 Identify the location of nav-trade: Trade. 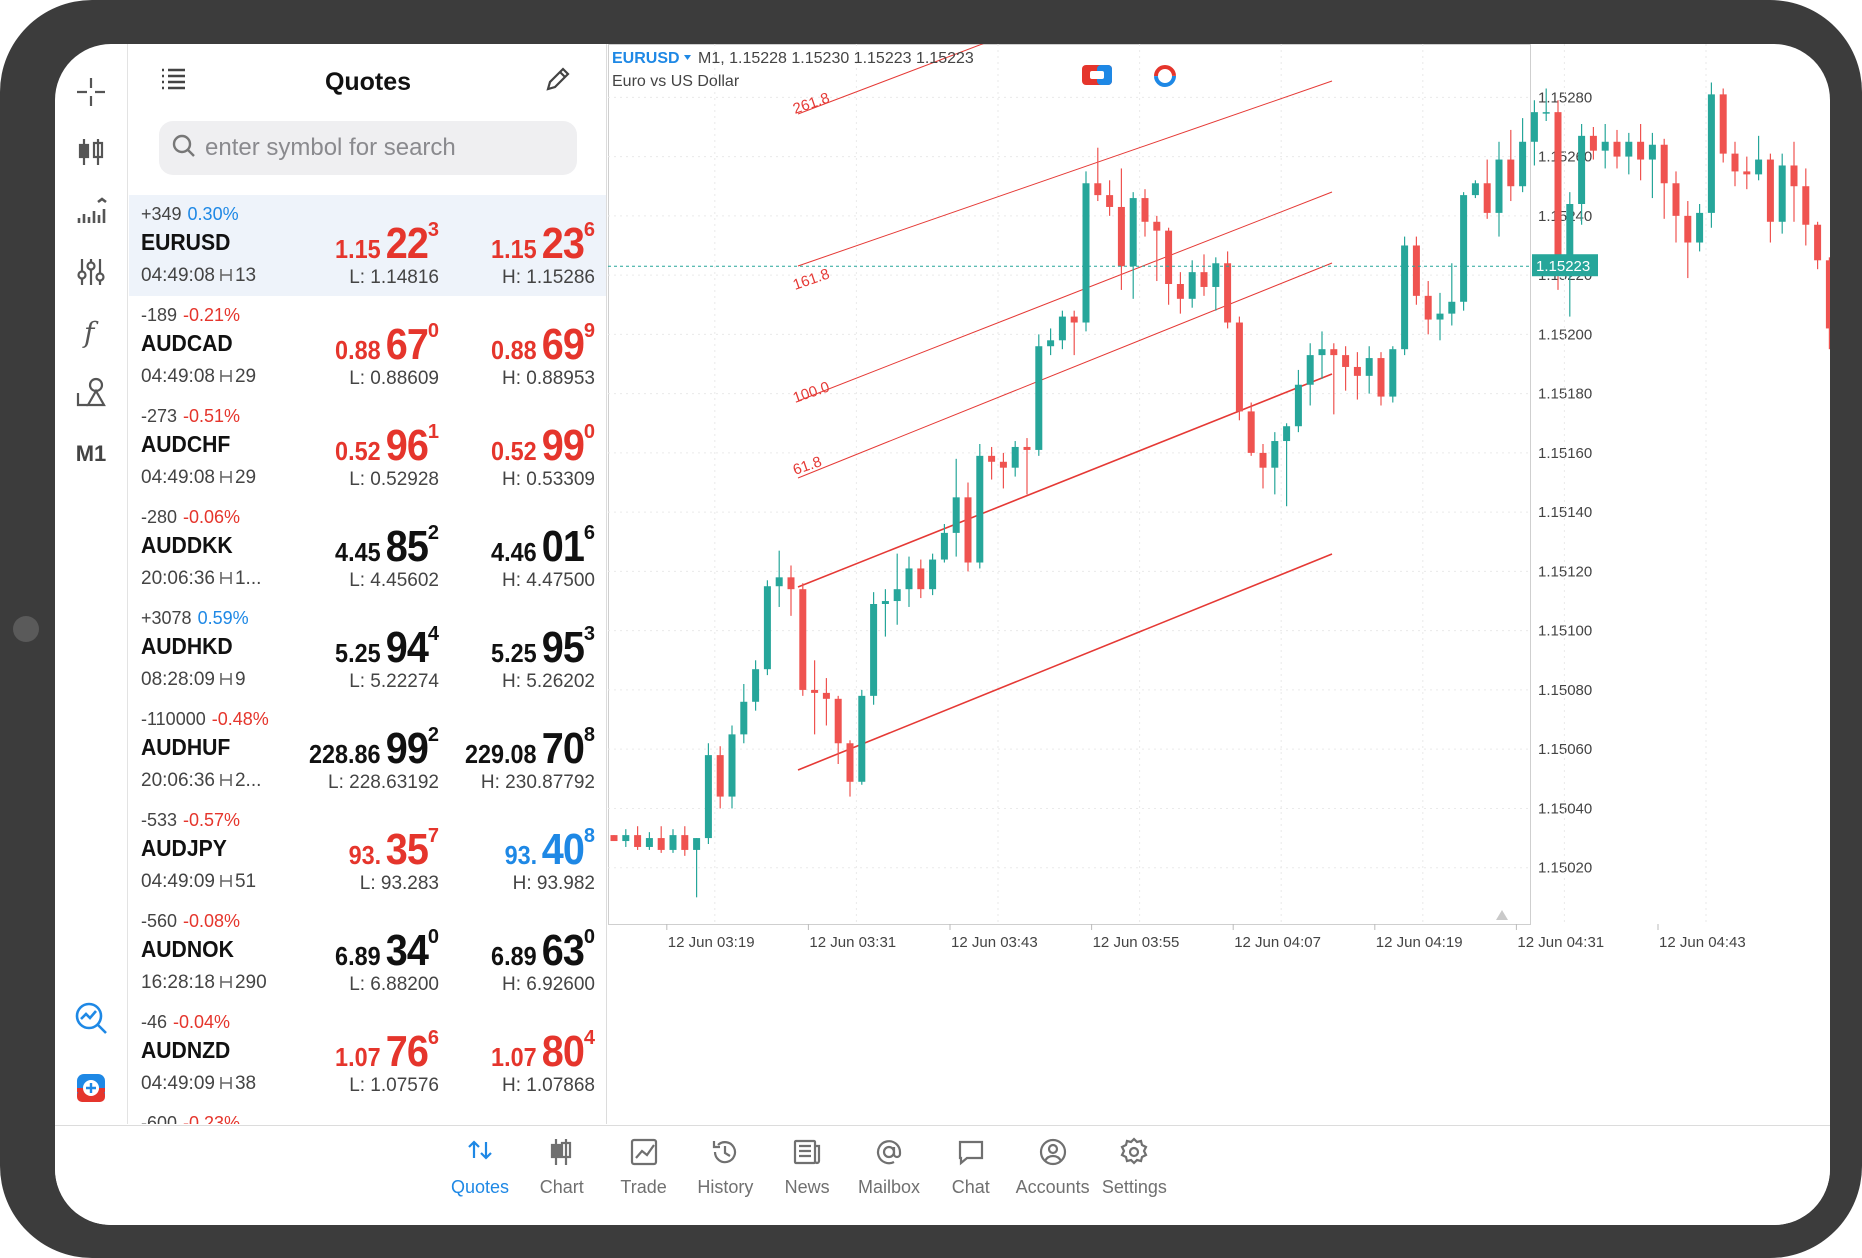
(644, 1167).